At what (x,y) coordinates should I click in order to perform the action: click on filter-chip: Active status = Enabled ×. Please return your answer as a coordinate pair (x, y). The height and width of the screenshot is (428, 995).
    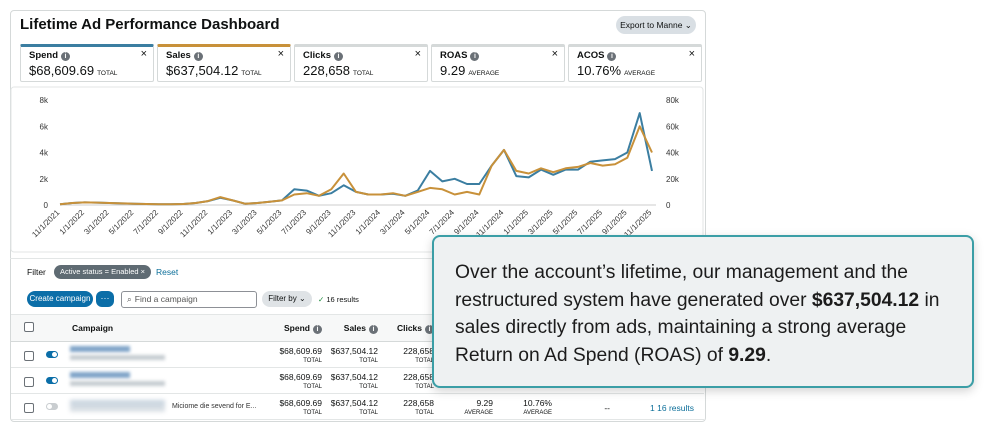
    Looking at the image, I should click on (103, 272).